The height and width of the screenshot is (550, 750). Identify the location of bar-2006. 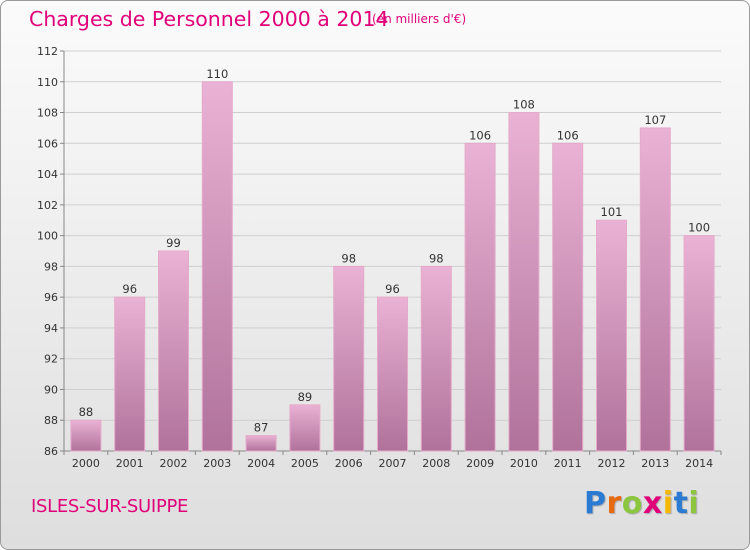
(349, 358).